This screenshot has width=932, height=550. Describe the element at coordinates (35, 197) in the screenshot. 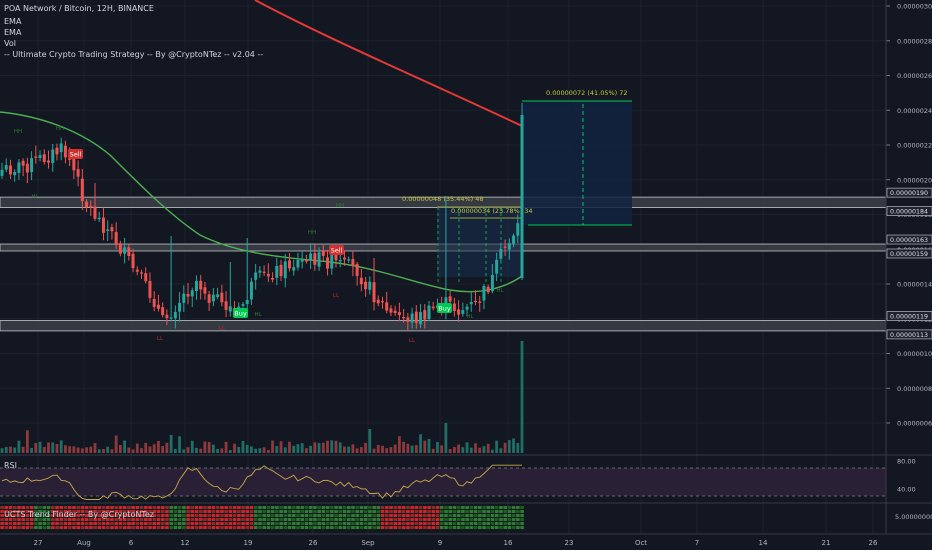

I see `pivot-label: HL` at that location.